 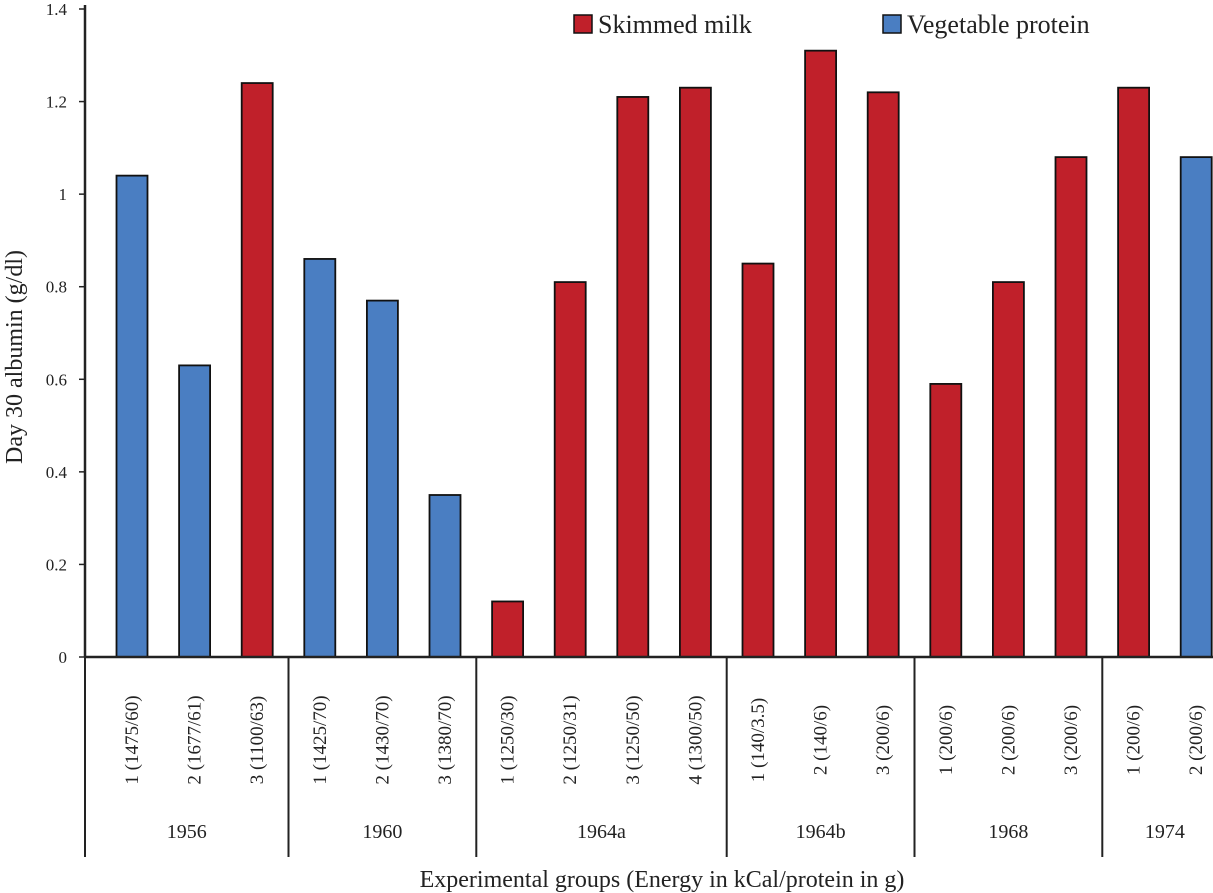 What do you see at coordinates (63, 194) in the screenshot?
I see `y-tick-label: 1` at bounding box center [63, 194].